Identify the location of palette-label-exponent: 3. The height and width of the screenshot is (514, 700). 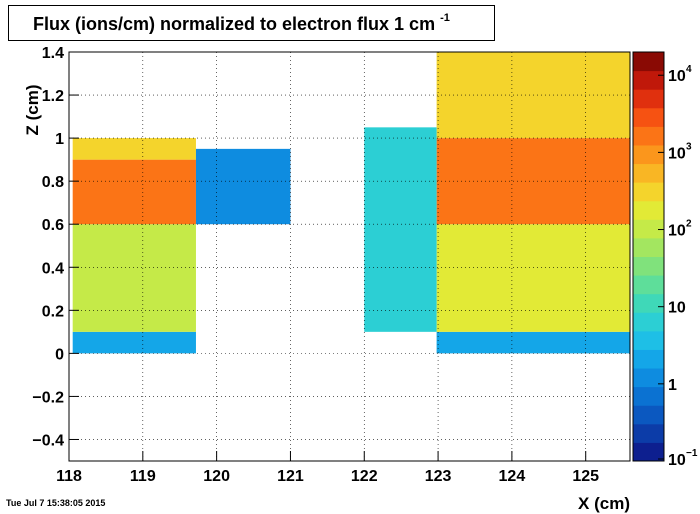
(689, 146).